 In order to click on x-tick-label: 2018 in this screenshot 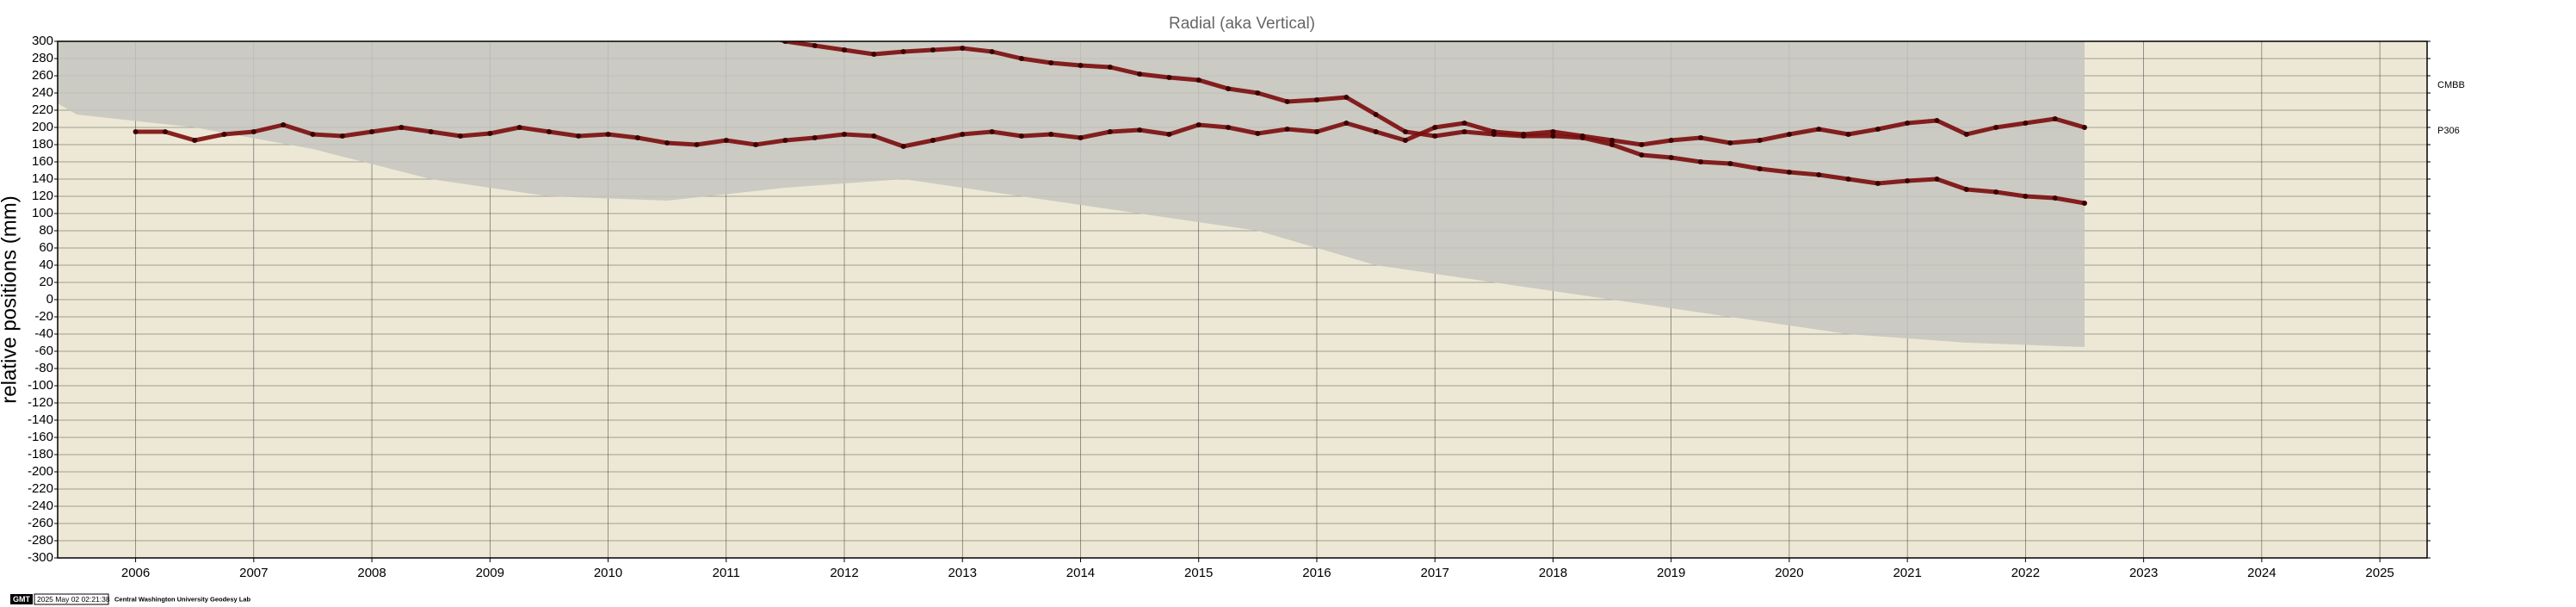, I will do `click(1553, 573)`.